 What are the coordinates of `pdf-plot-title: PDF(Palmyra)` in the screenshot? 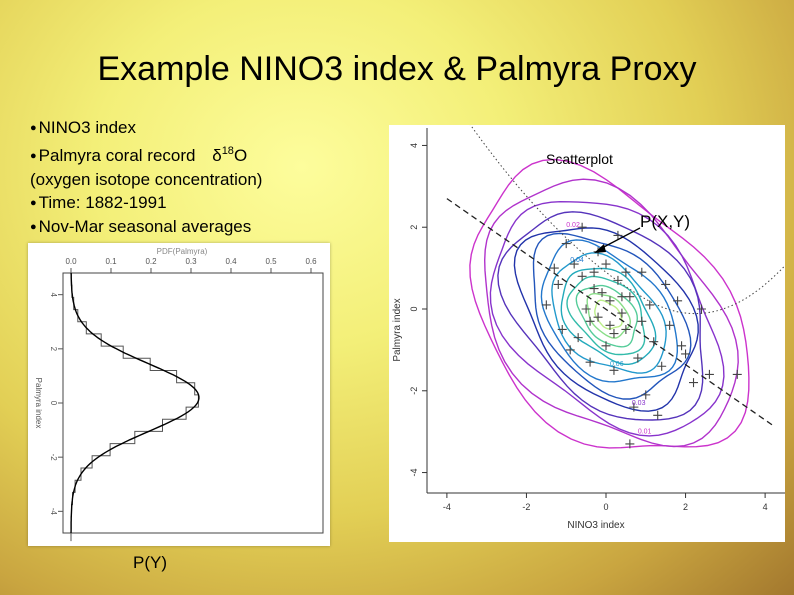 It's located at (182, 251).